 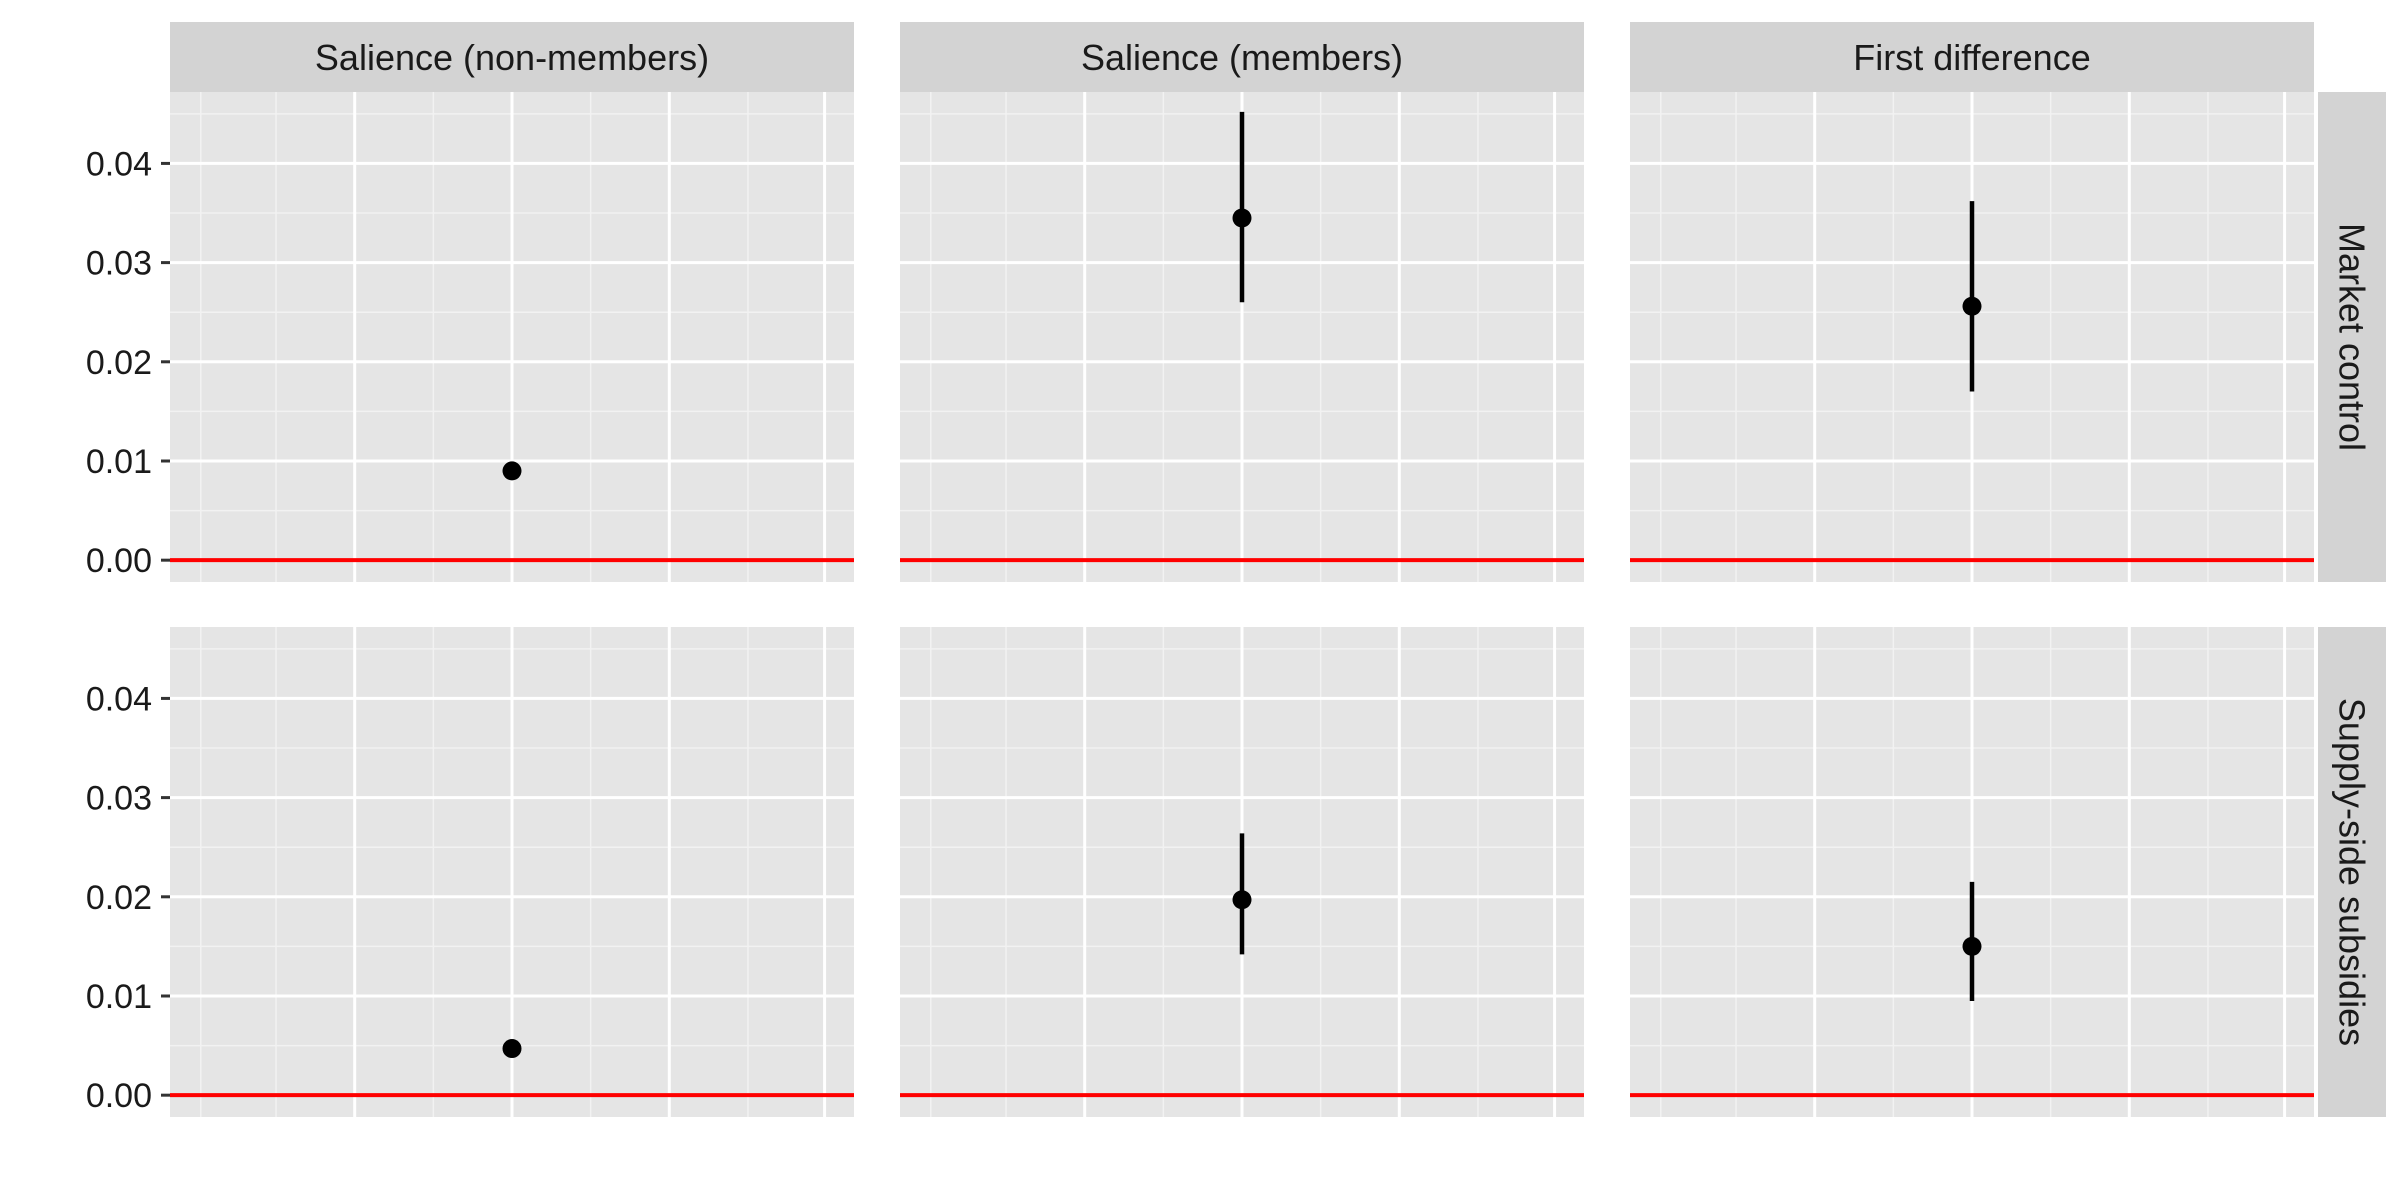 I want to click on row-strip-label: Market control, so click(x=2352, y=337).